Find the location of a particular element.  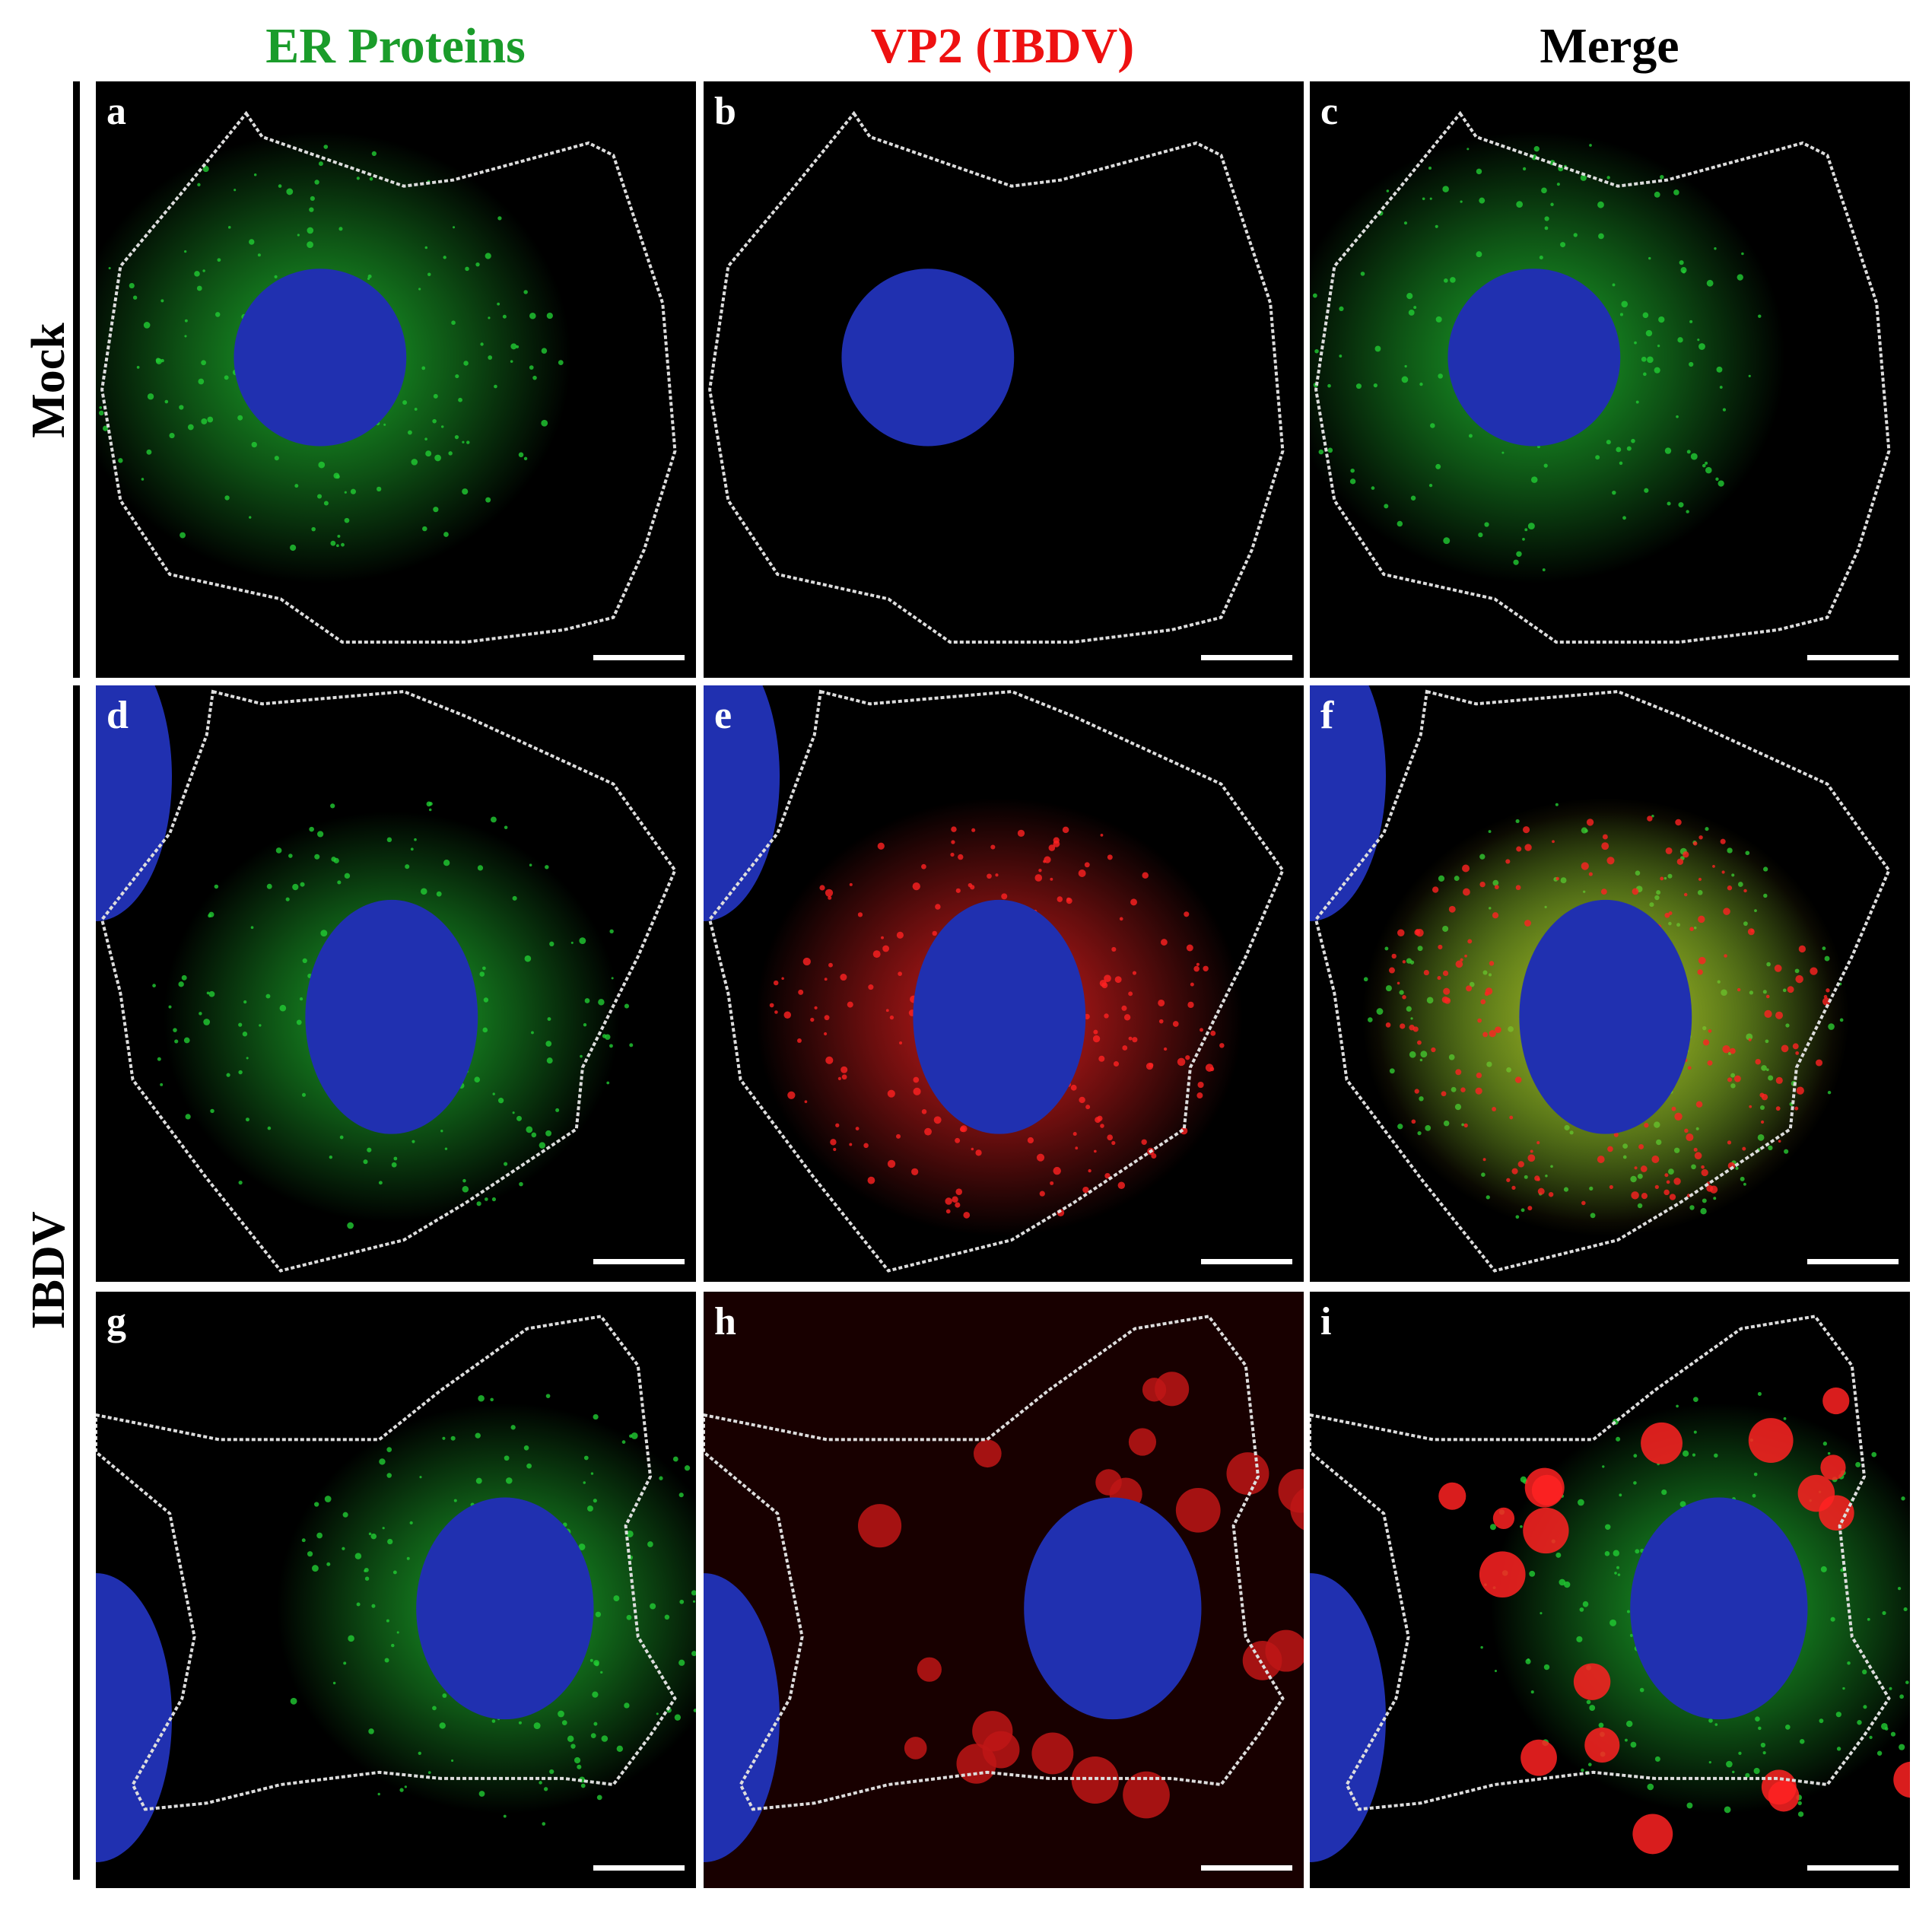

panel-letter: b is located at coordinates (725, 111).